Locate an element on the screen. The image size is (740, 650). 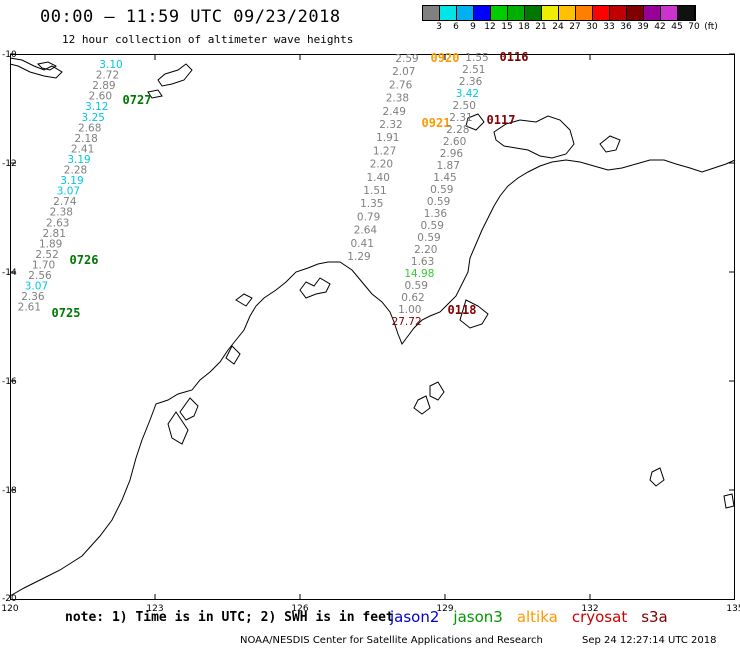
latitude-label: -18 is located at coordinates (9, 491).